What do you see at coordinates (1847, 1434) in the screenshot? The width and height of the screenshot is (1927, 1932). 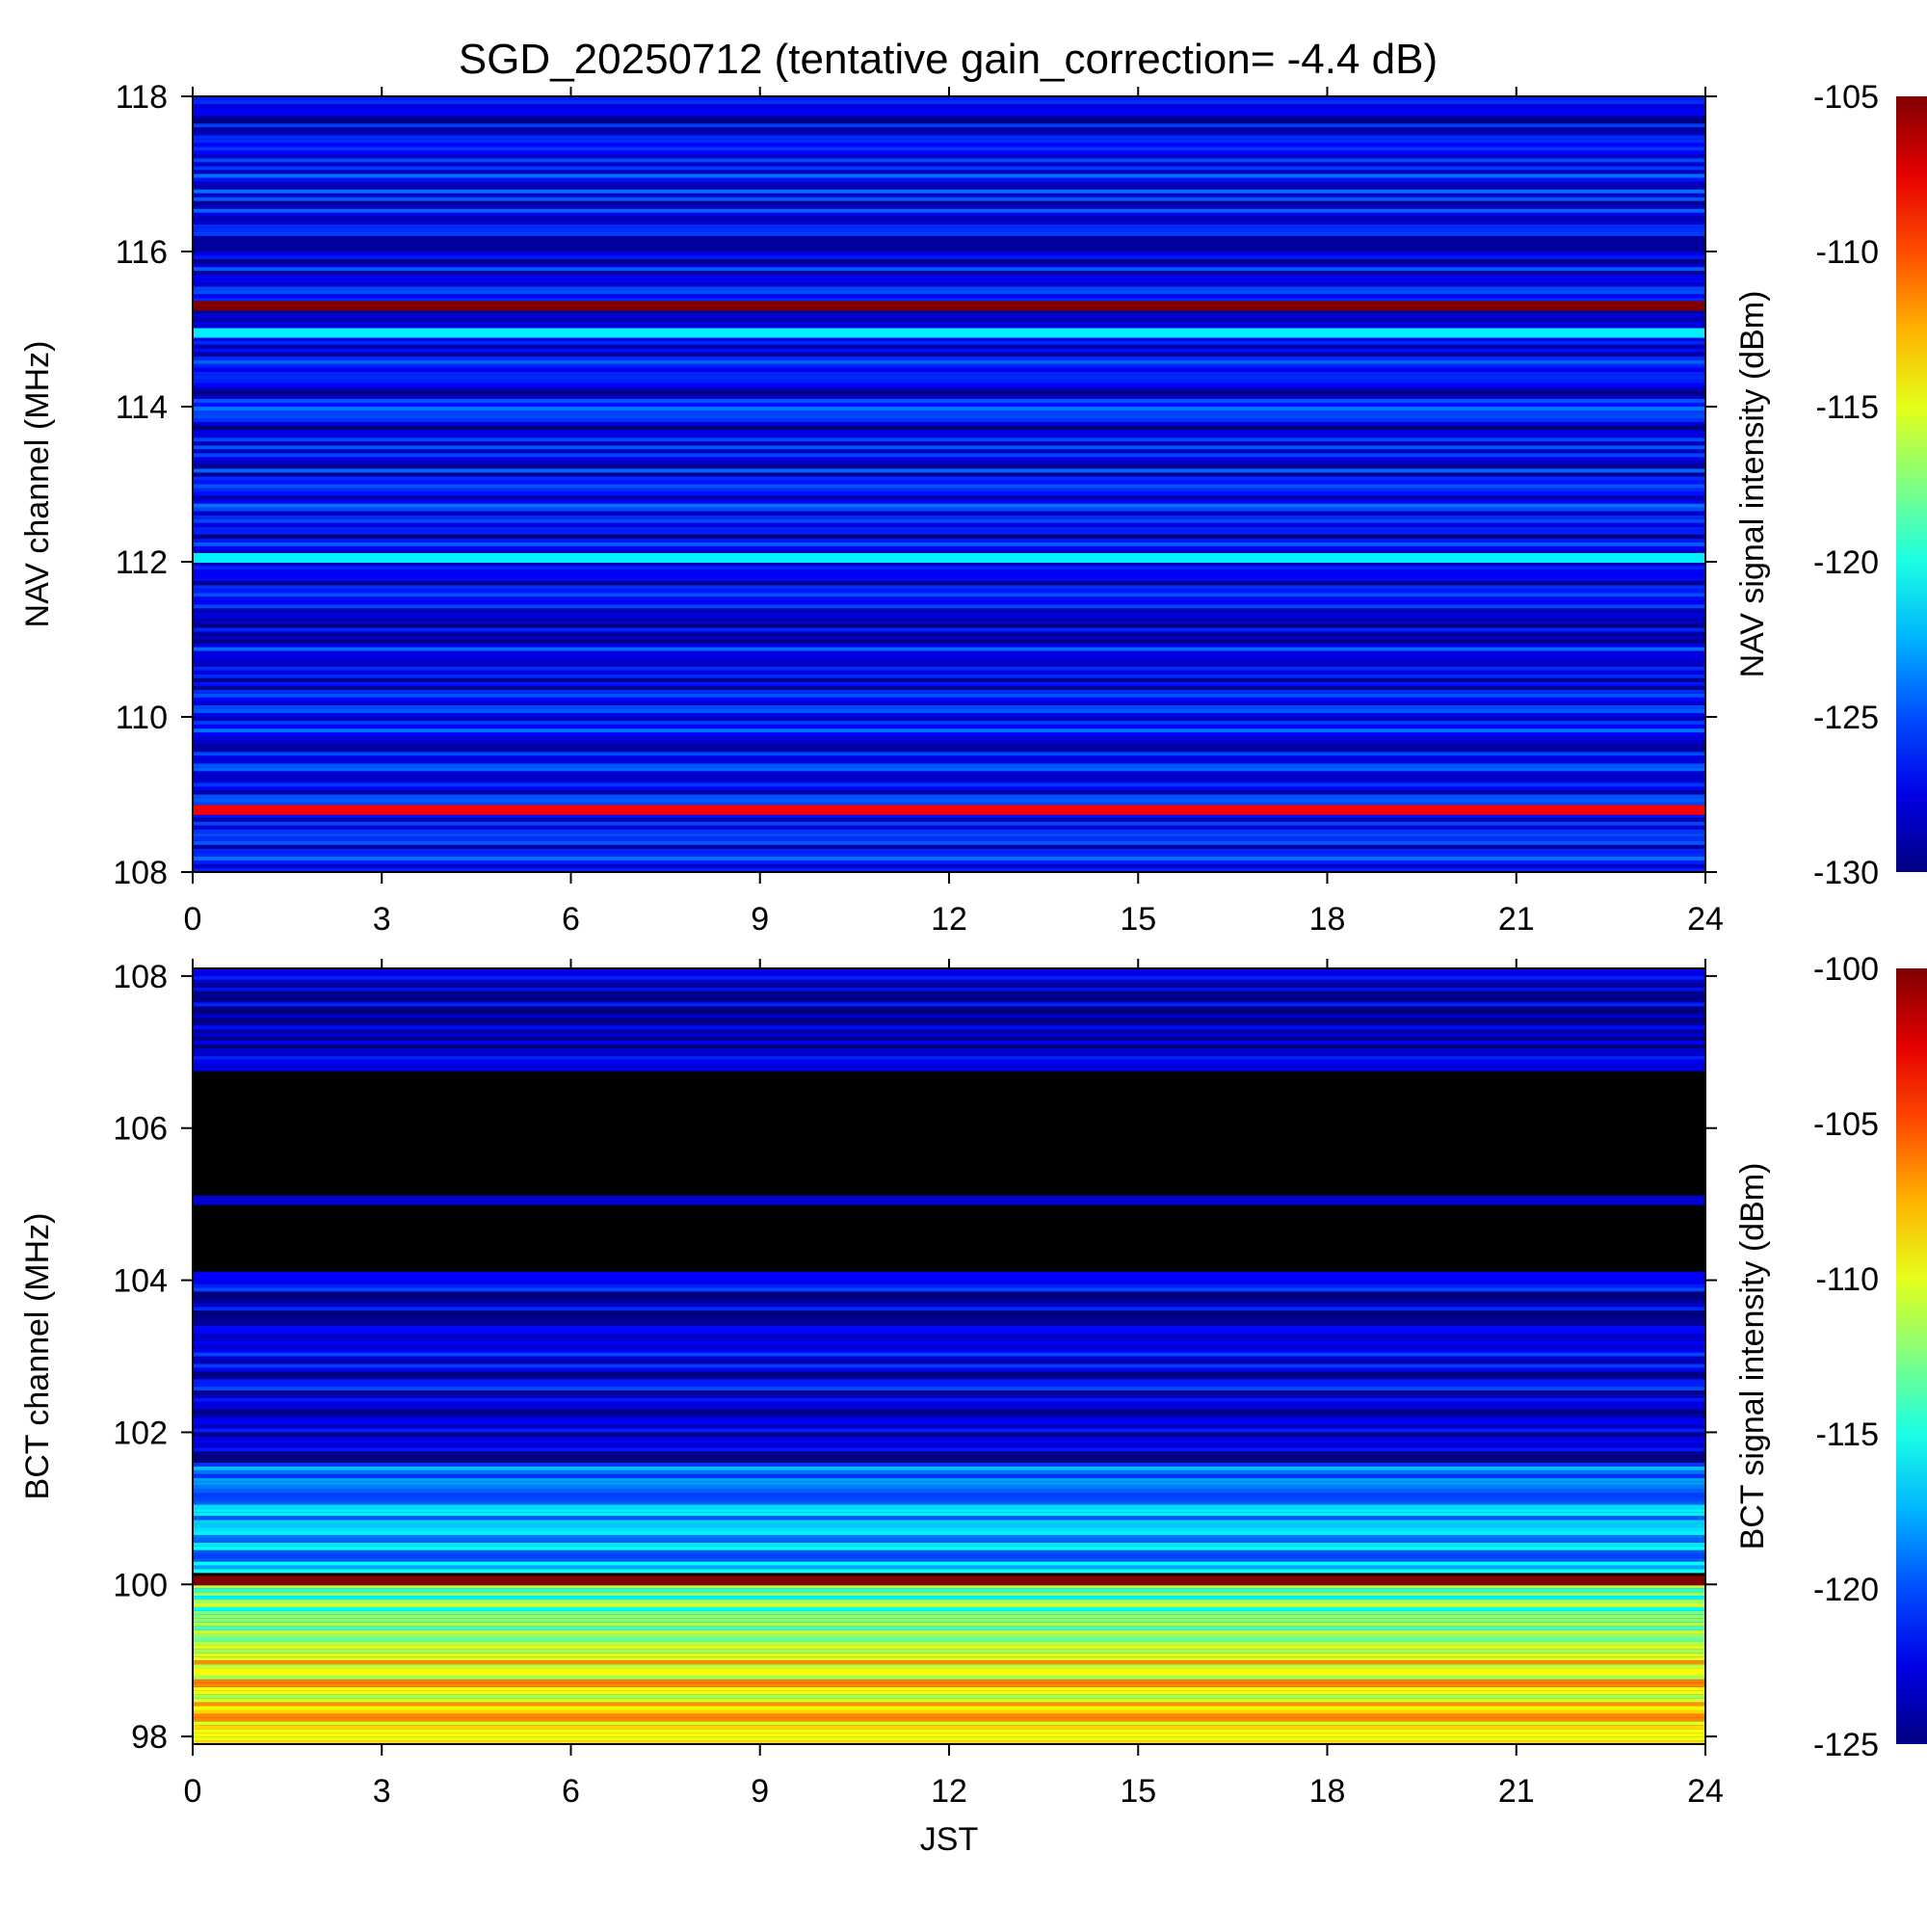 I see `colorbar-tick-label: -115` at bounding box center [1847, 1434].